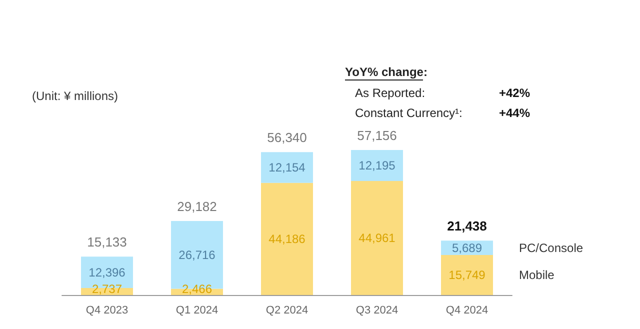  What do you see at coordinates (408, 113) in the screenshot?
I see `text: Constant Currency¹:` at bounding box center [408, 113].